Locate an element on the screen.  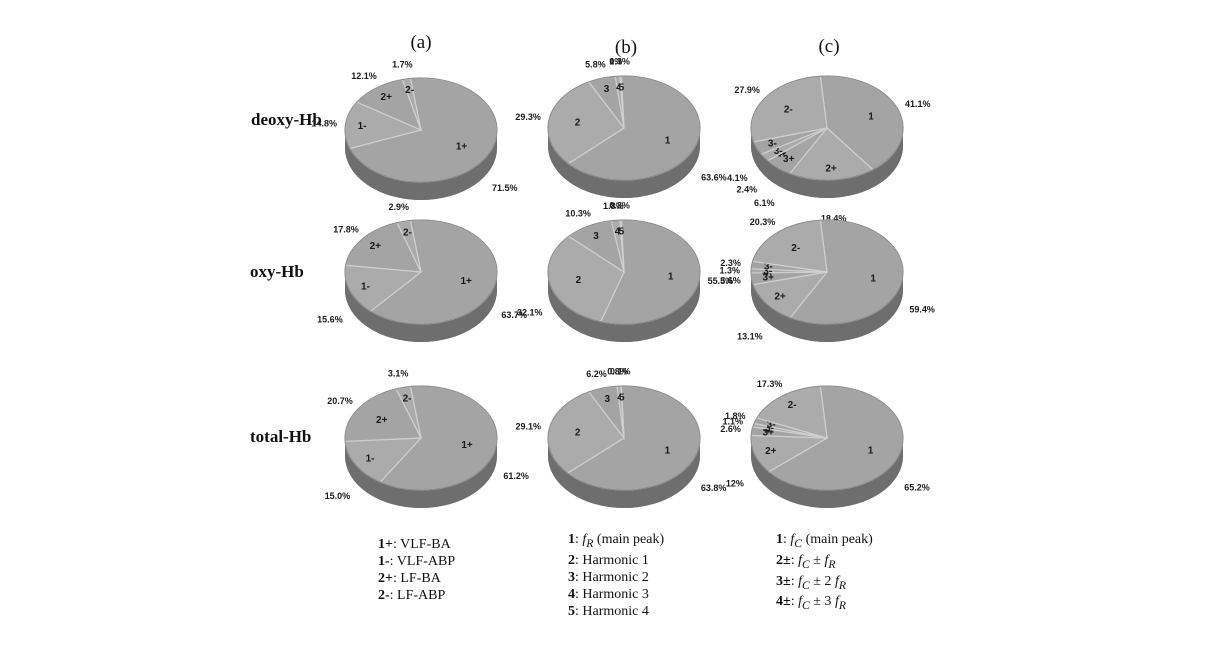
legend-item: 2+: LF-BA is located at coordinates (409, 578).